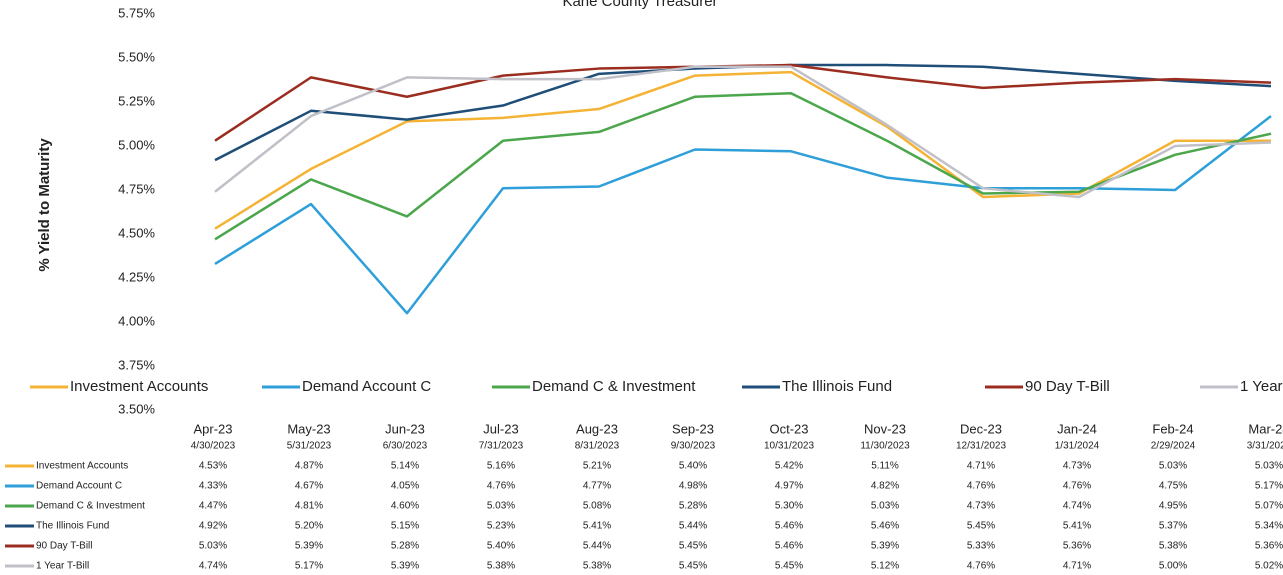  I want to click on table-cell: 5.37%, so click(1173, 526).